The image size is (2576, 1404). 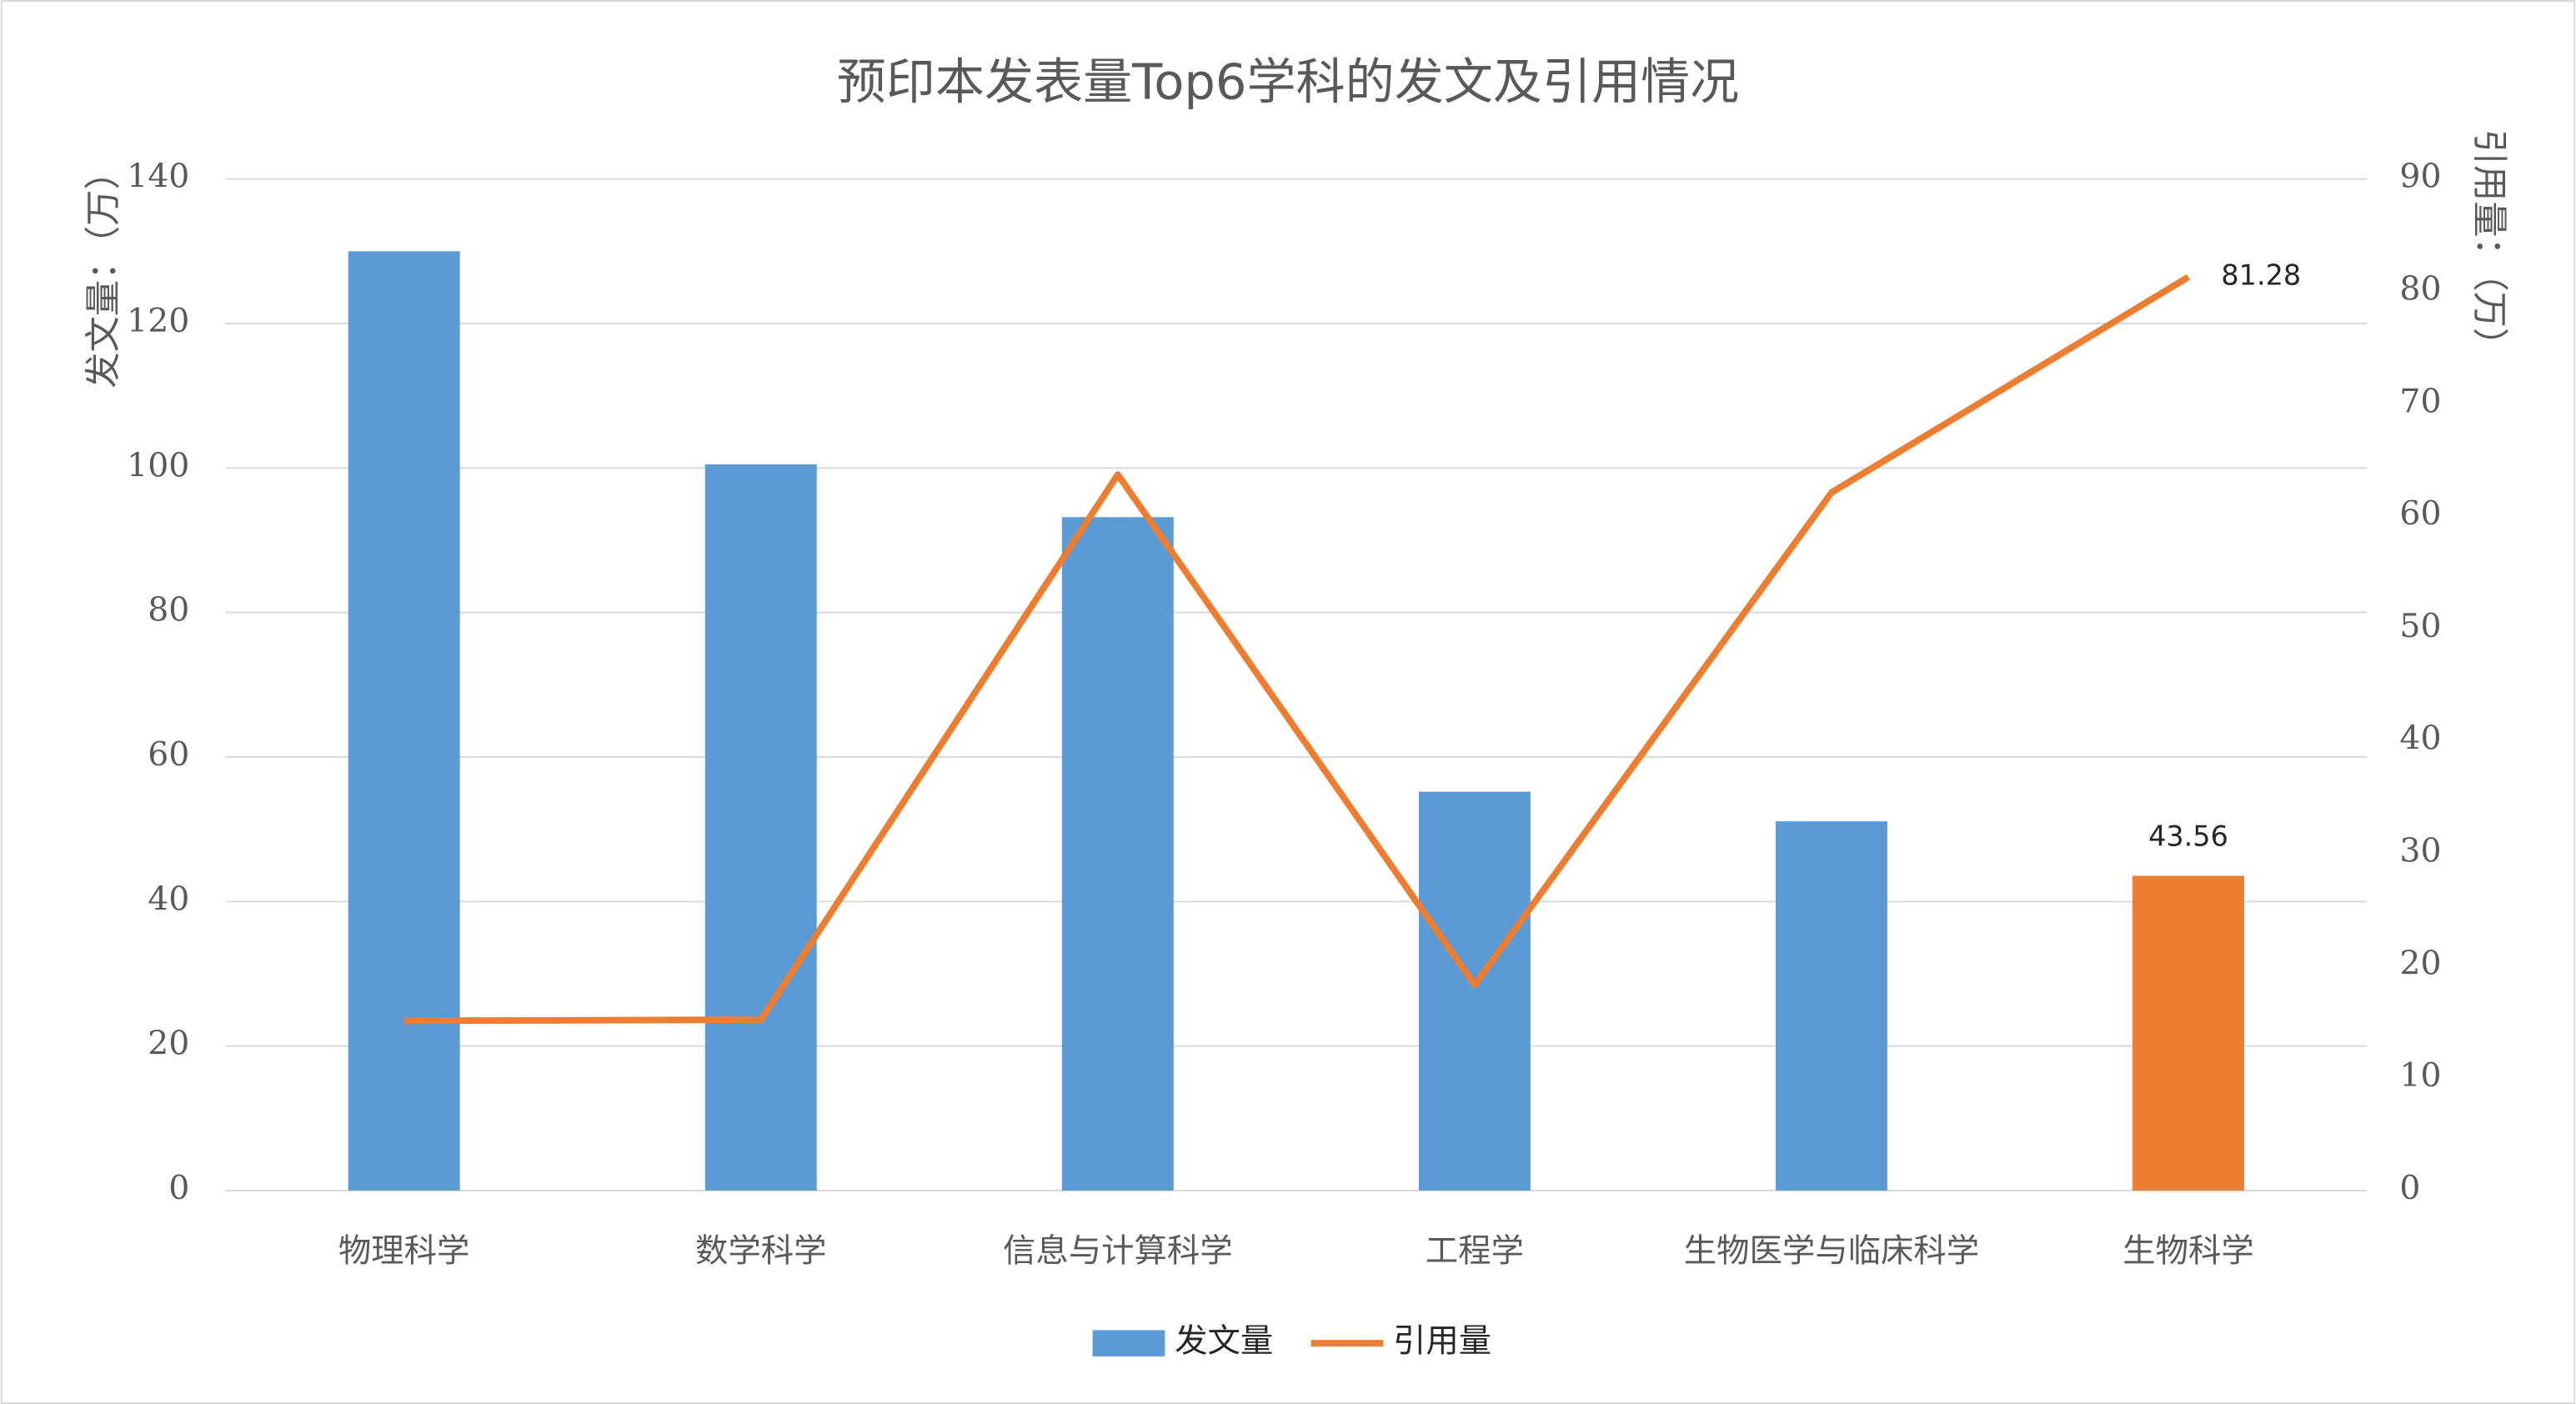 What do you see at coordinates (168, 899) in the screenshot?
I see `y-tick-label: 40` at bounding box center [168, 899].